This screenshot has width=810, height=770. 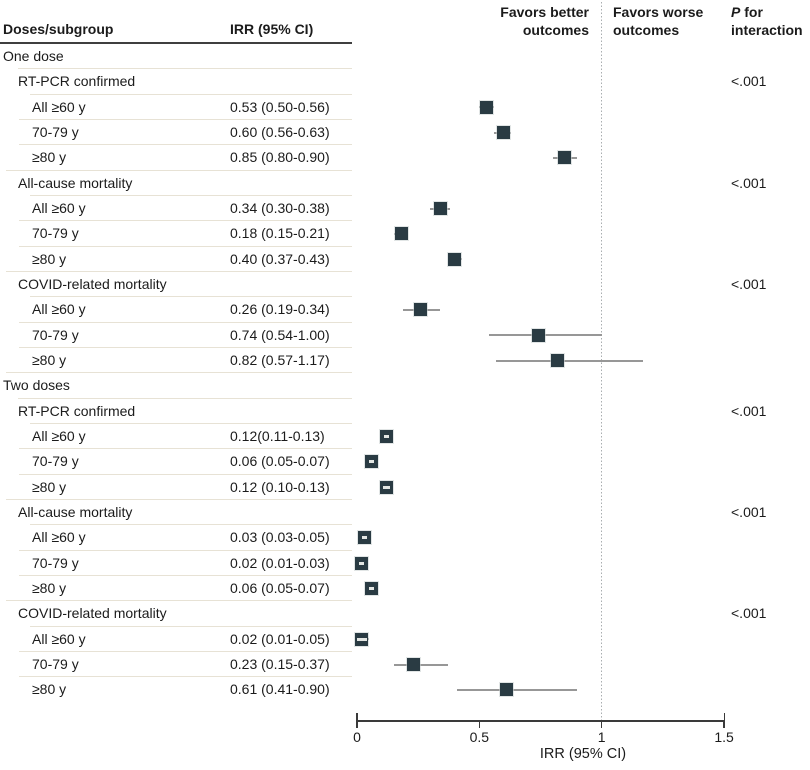 I want to click on irr-value: 0.12 (0.10-0.13), so click(x=280, y=486).